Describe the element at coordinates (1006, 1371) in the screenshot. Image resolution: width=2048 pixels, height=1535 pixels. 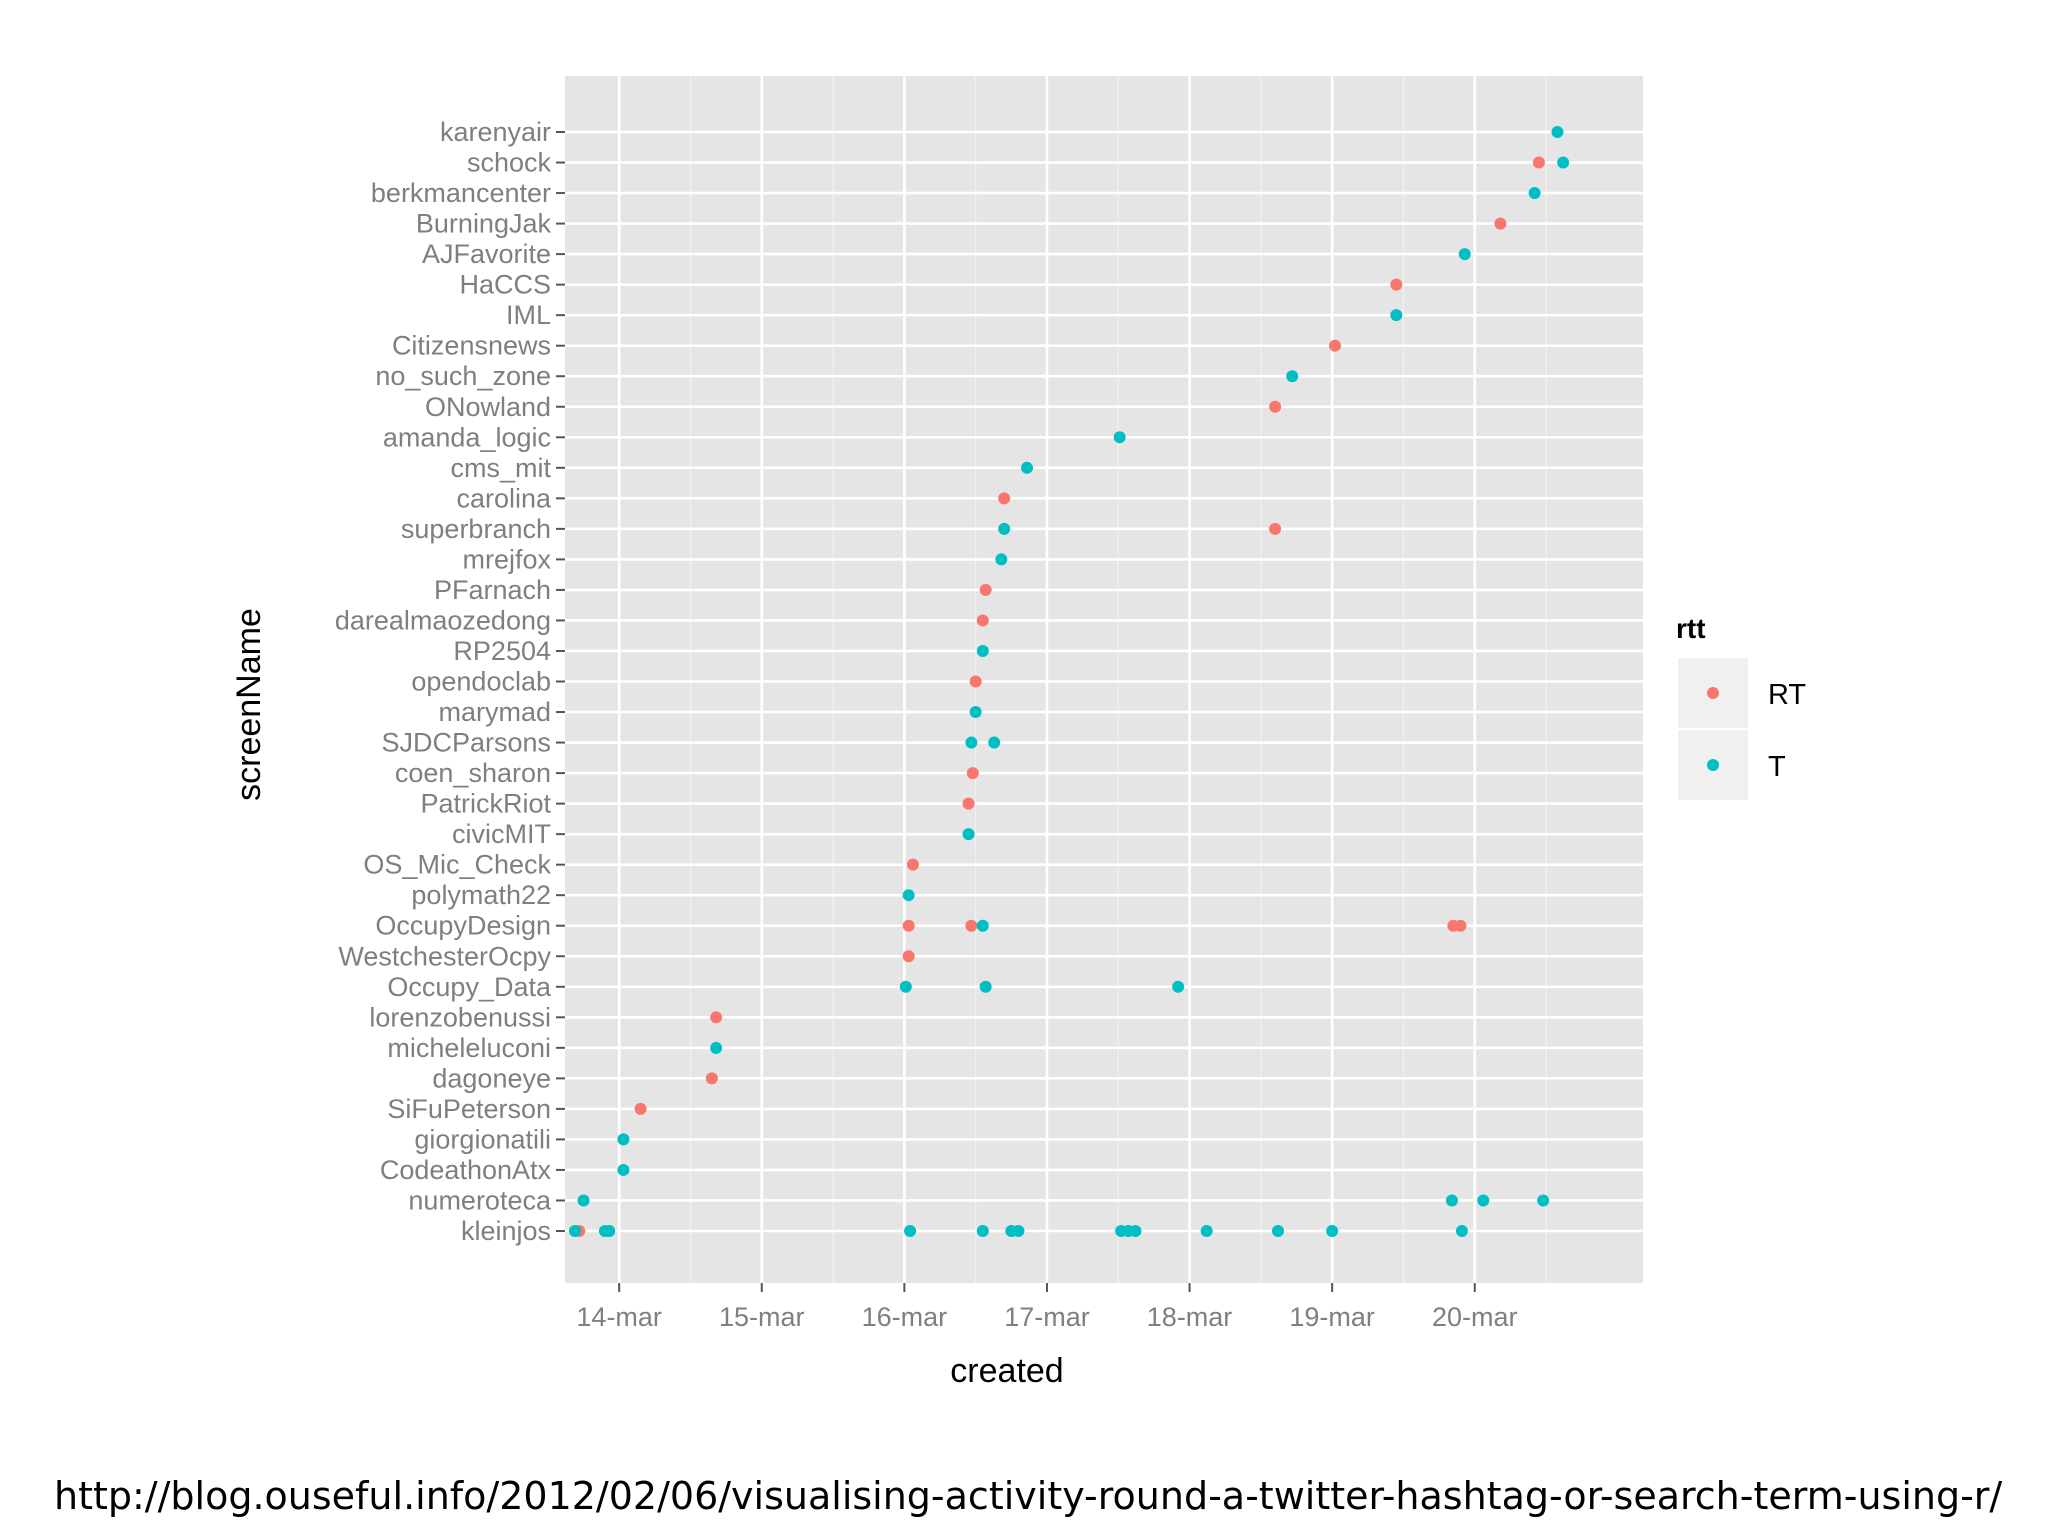
I see `x-axis-title: created` at that location.